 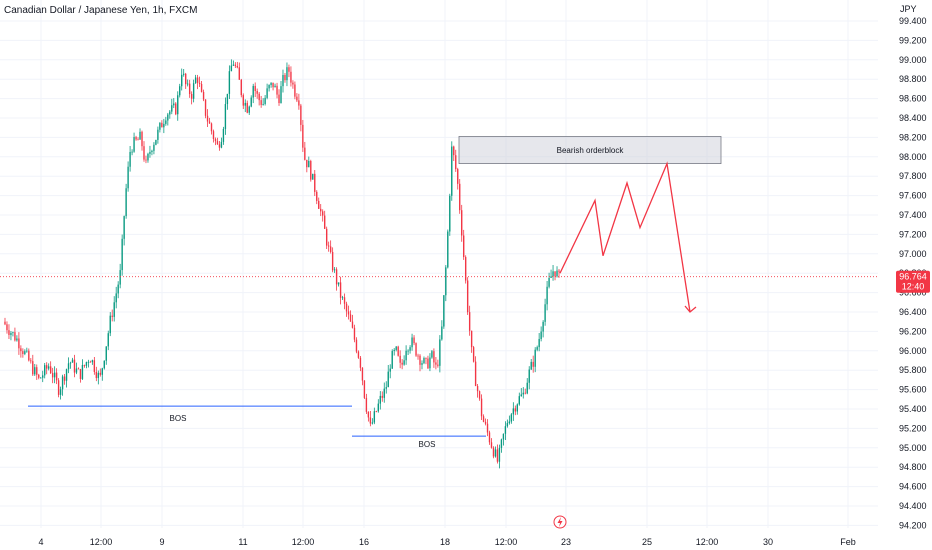 I want to click on projection-path, so click(x=628, y=237).